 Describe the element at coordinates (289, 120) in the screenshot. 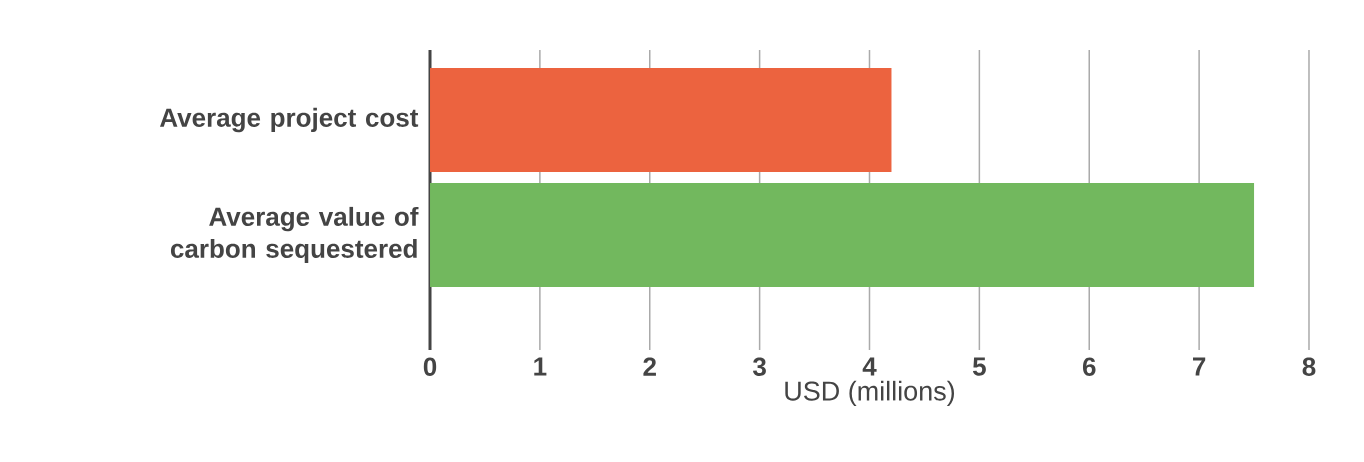

I see `y-tick-label: Average project cost` at that location.